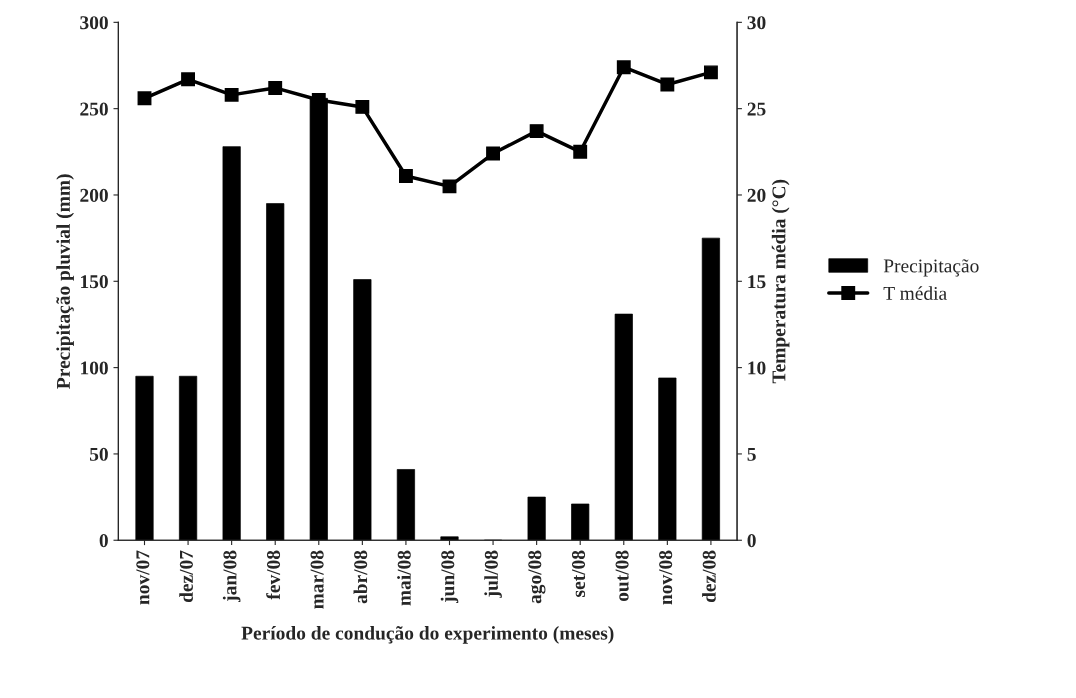 This screenshot has height=698, width=1076. Describe the element at coordinates (756, 109) in the screenshot. I see `y2-tick-label: 25` at that location.